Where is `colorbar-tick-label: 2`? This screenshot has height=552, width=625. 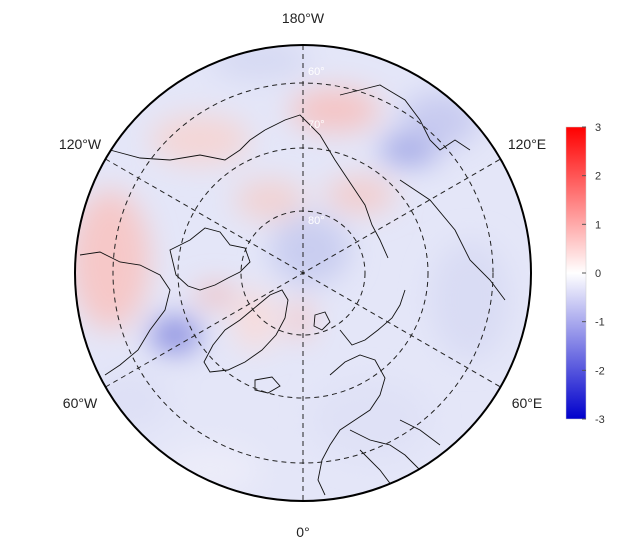 colorbar-tick-label: 2 is located at coordinates (598, 177).